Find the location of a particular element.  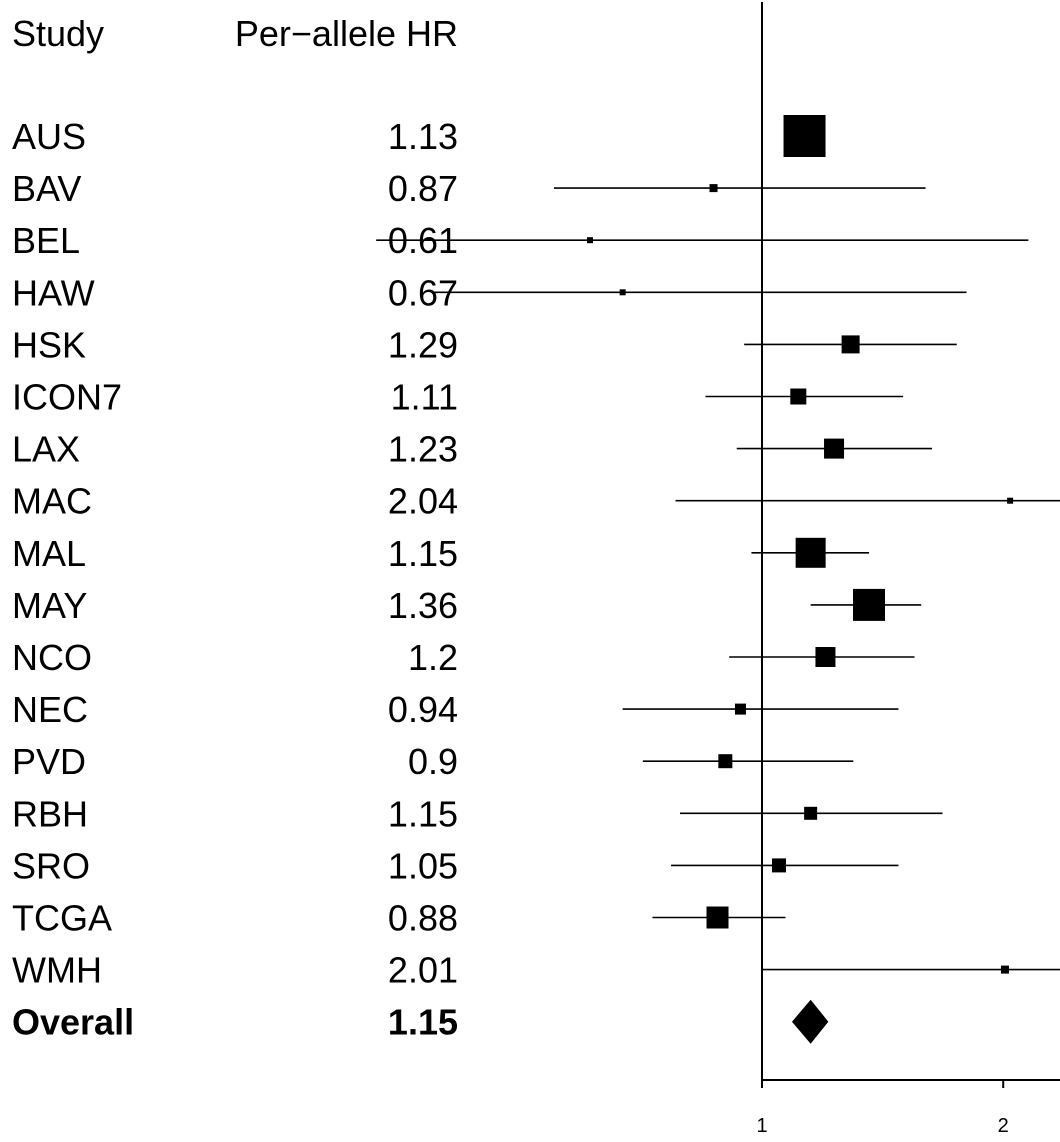

study-row: PVD 0.9 is located at coordinates (433, 761).